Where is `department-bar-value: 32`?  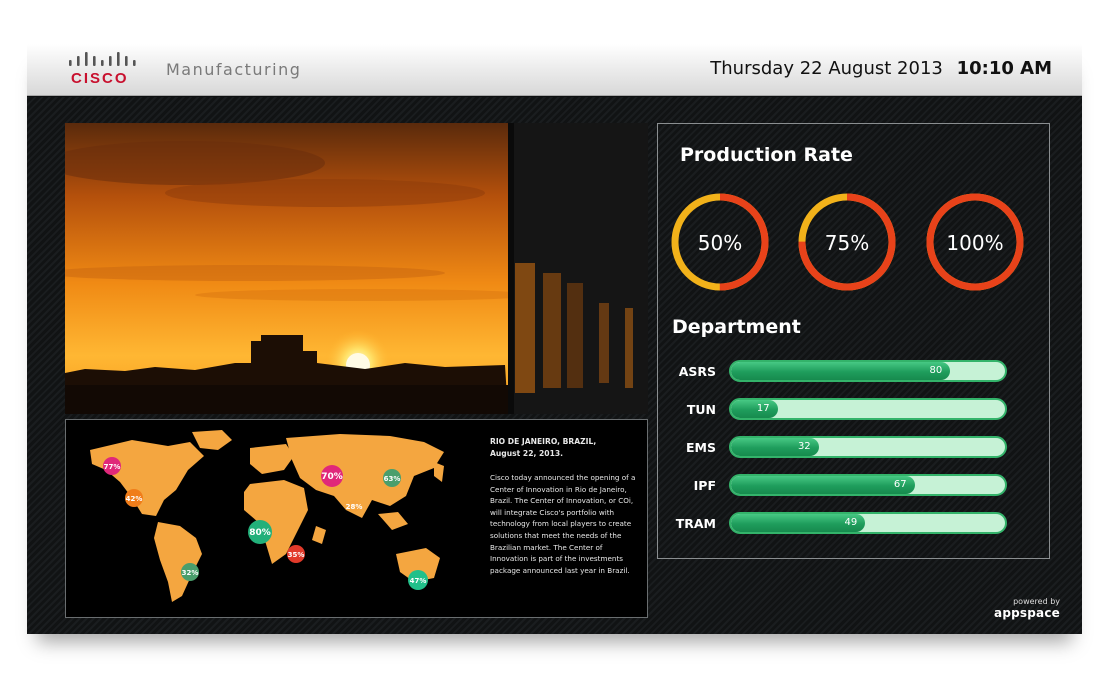
department-bar-value: 32 is located at coordinates (804, 446).